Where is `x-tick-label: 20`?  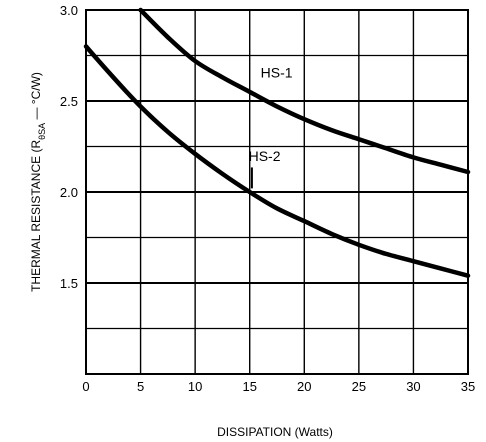
x-tick-label: 20 is located at coordinates (304, 386).